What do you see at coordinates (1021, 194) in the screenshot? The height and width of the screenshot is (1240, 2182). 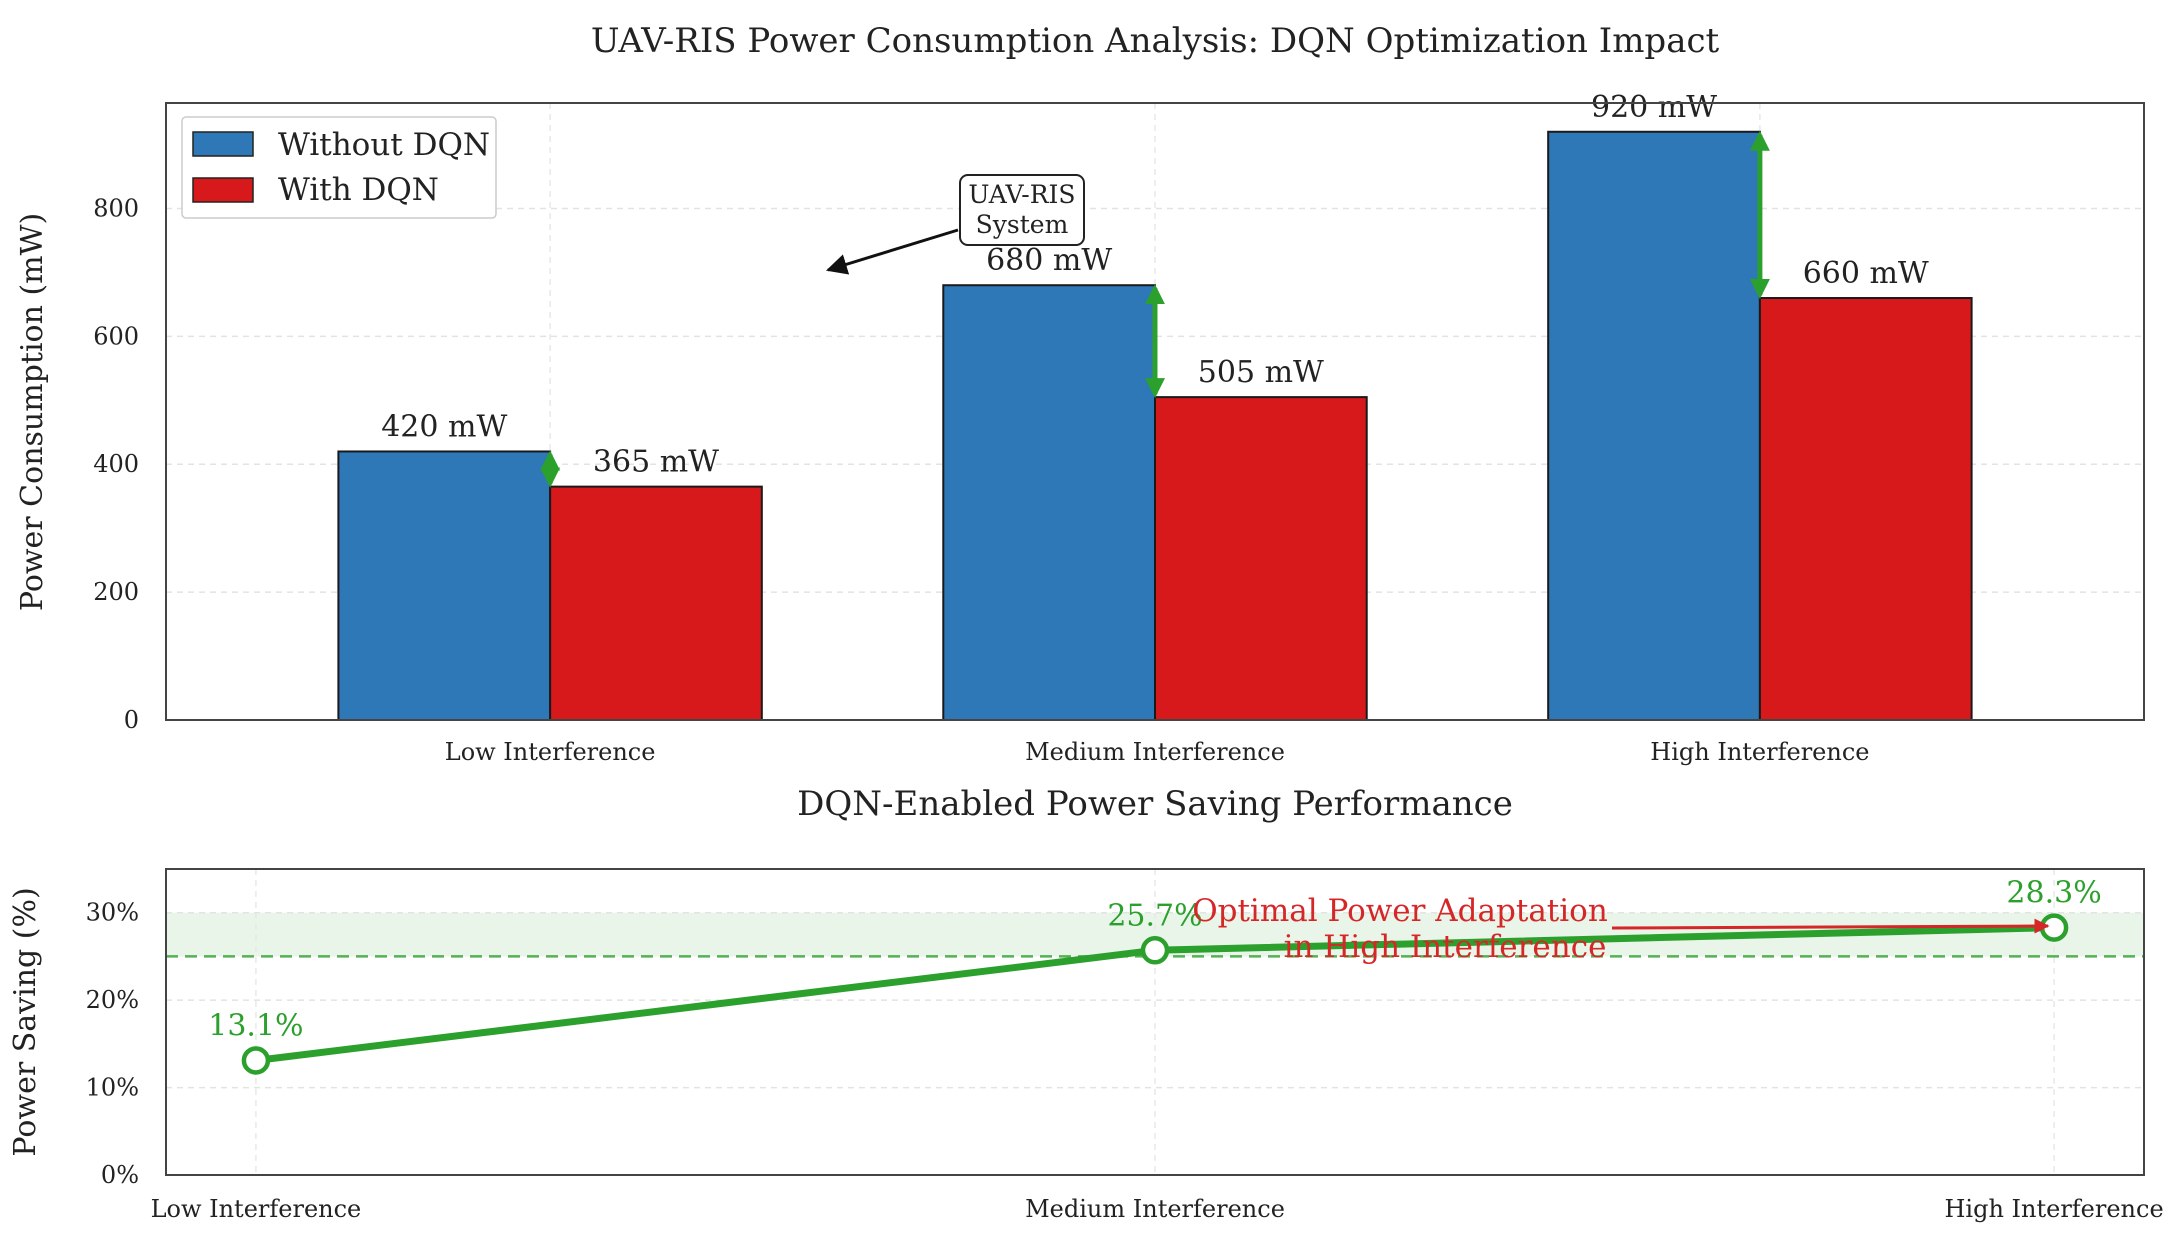 I see `annotation-line-1: UAV-RIS` at bounding box center [1021, 194].